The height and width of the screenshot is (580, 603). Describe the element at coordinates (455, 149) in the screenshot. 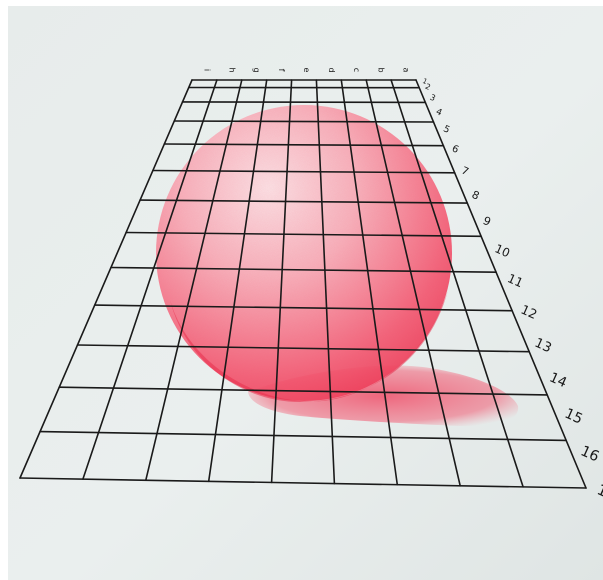

I see `row-label: 6` at that location.